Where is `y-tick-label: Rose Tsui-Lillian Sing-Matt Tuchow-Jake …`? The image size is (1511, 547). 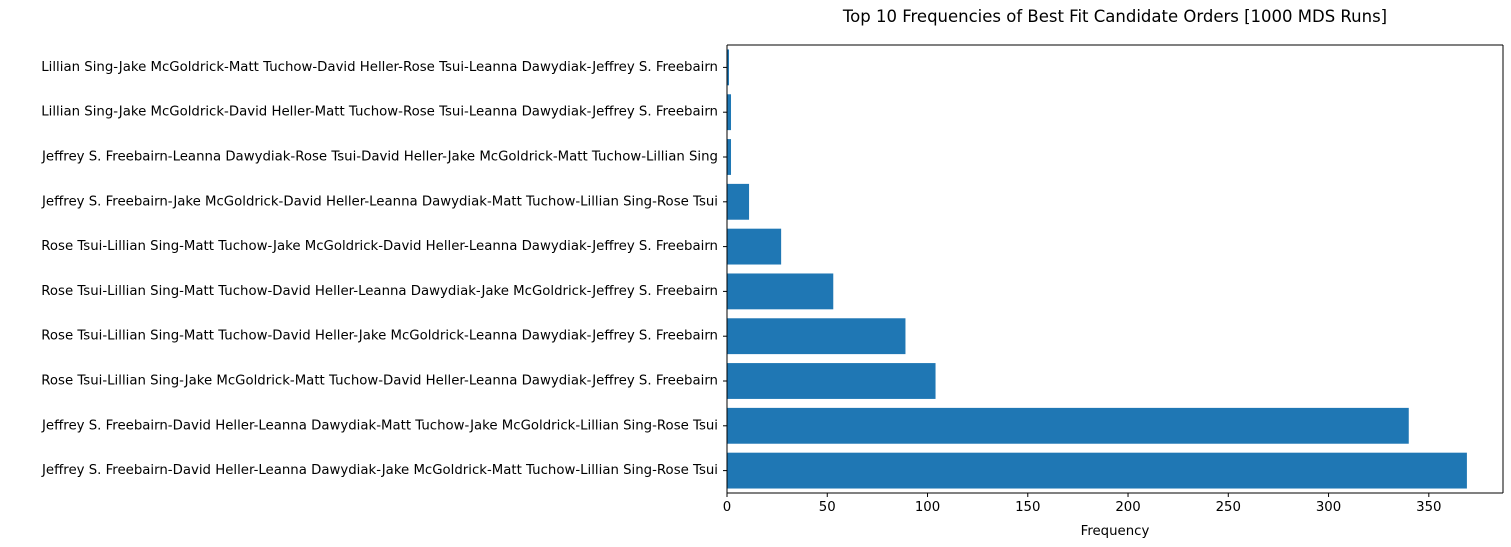
y-tick-label: Rose Tsui-Lillian Sing-Matt Tuchow-Jake … is located at coordinates (379, 246).